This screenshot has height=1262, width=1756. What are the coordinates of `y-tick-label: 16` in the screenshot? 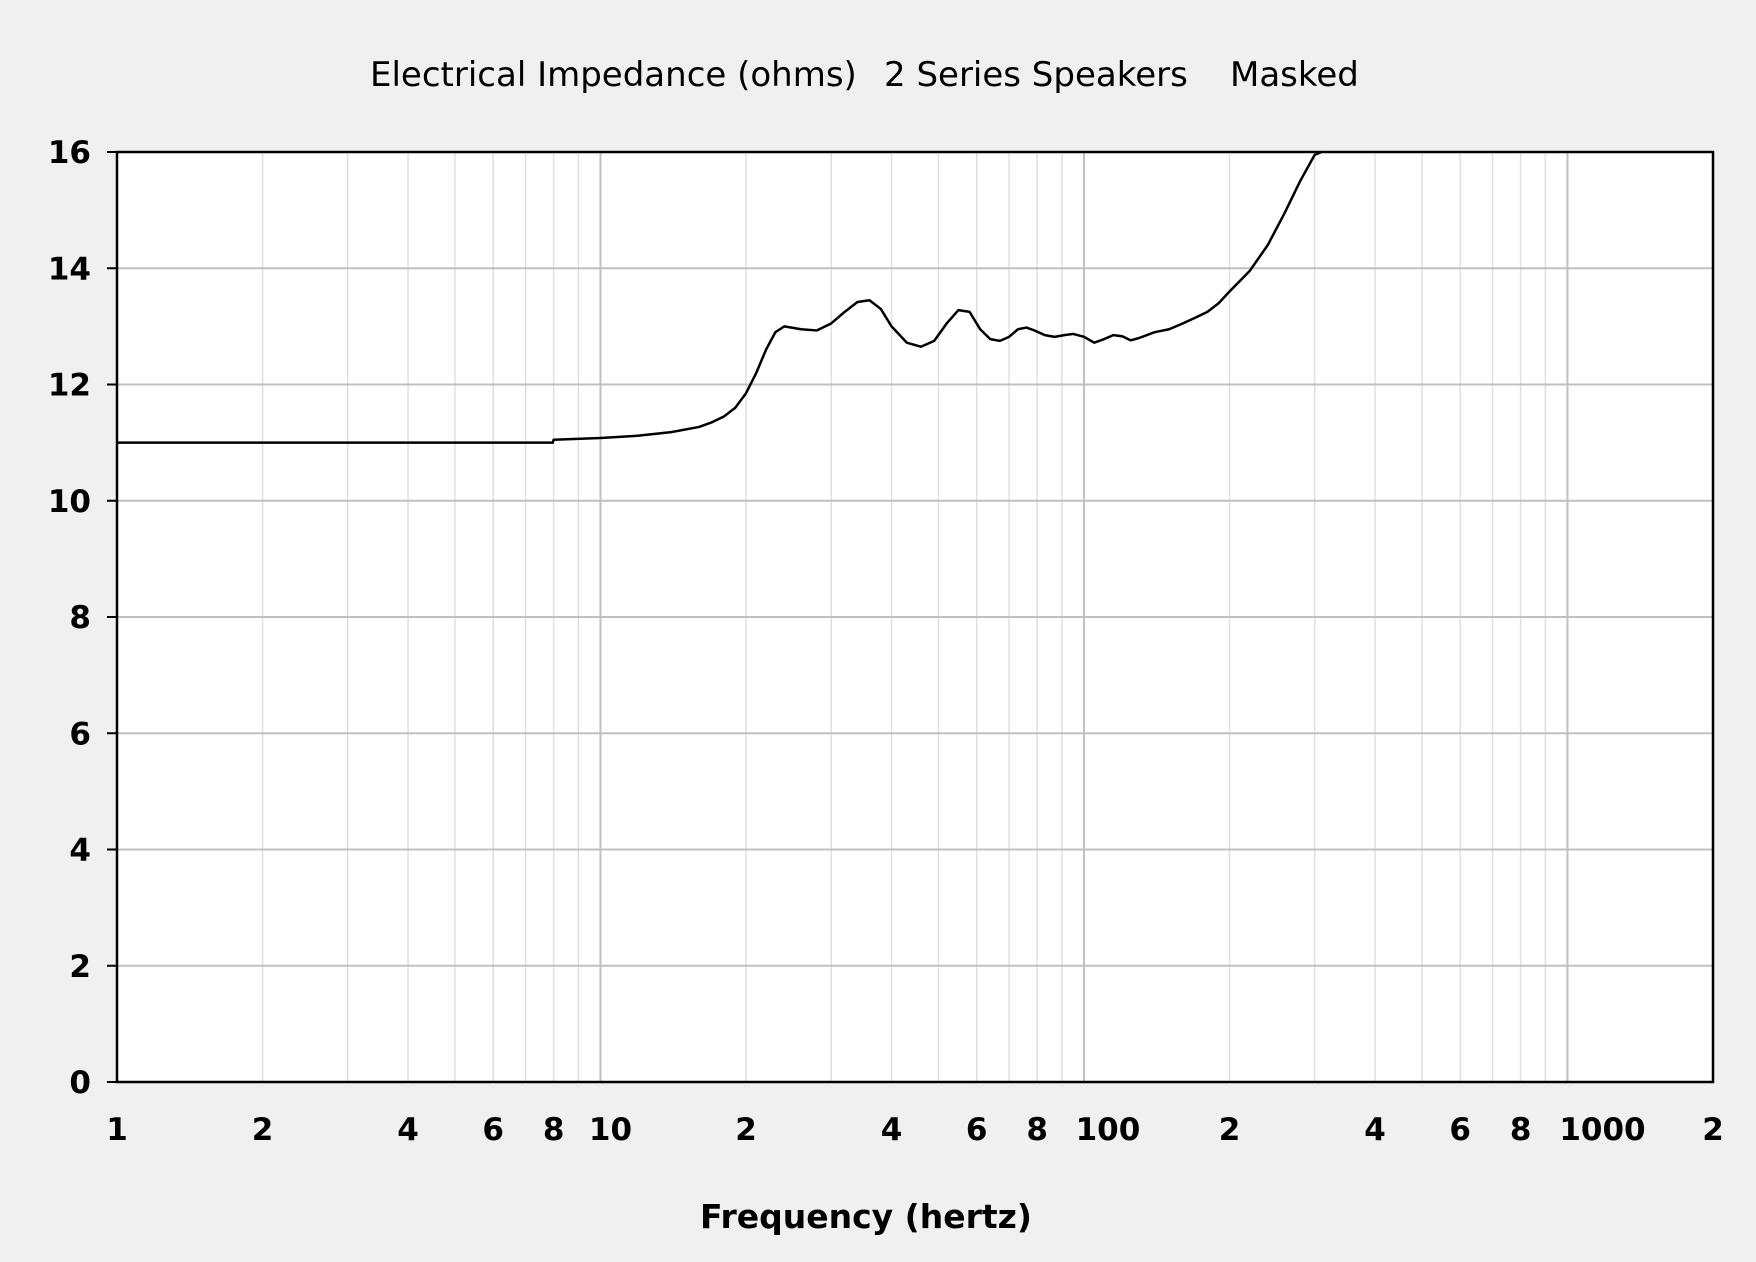 It's located at (69, 153).